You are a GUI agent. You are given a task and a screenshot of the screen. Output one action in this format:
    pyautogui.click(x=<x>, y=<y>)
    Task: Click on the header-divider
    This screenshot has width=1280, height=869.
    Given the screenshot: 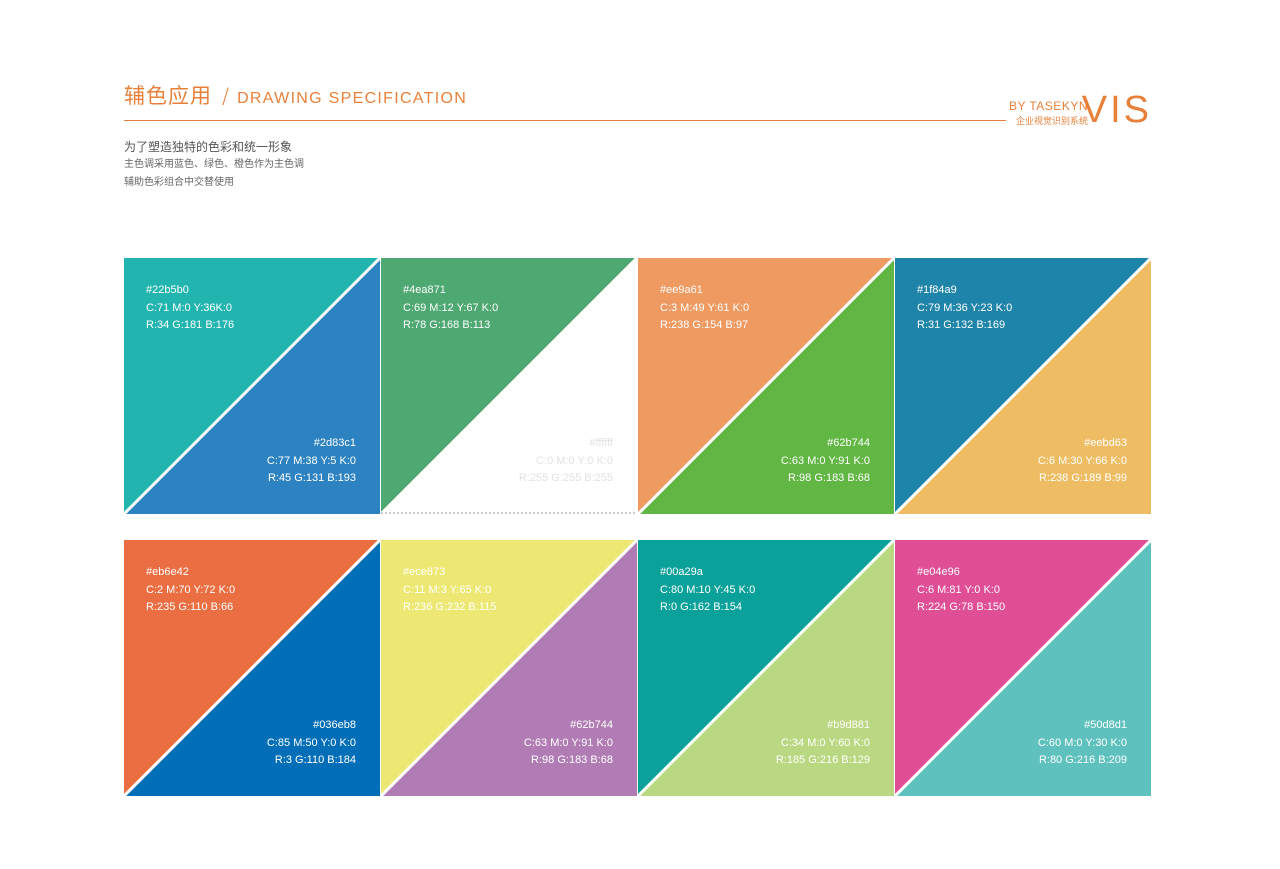 What is the action you would take?
    pyautogui.click(x=565, y=120)
    